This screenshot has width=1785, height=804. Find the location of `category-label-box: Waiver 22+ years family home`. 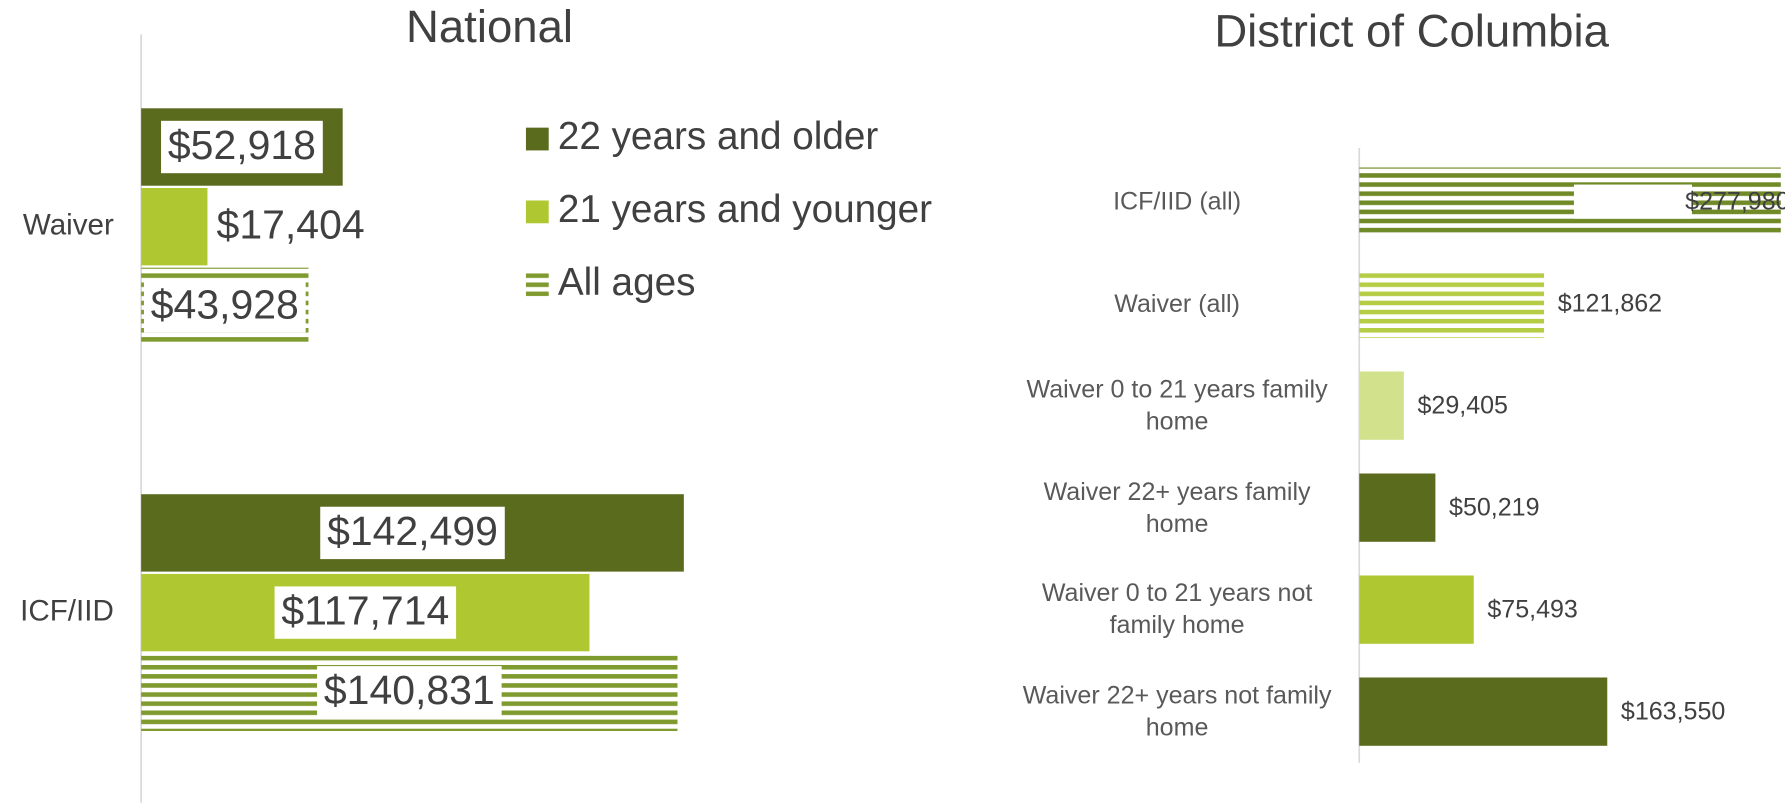

category-label-box: Waiver 22+ years family home is located at coordinates (1177, 507).